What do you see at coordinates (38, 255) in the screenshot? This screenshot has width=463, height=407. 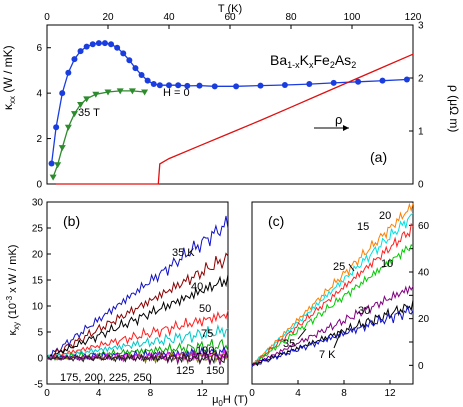 I see `panel-b-y-tick-label: 20` at bounding box center [38, 255].